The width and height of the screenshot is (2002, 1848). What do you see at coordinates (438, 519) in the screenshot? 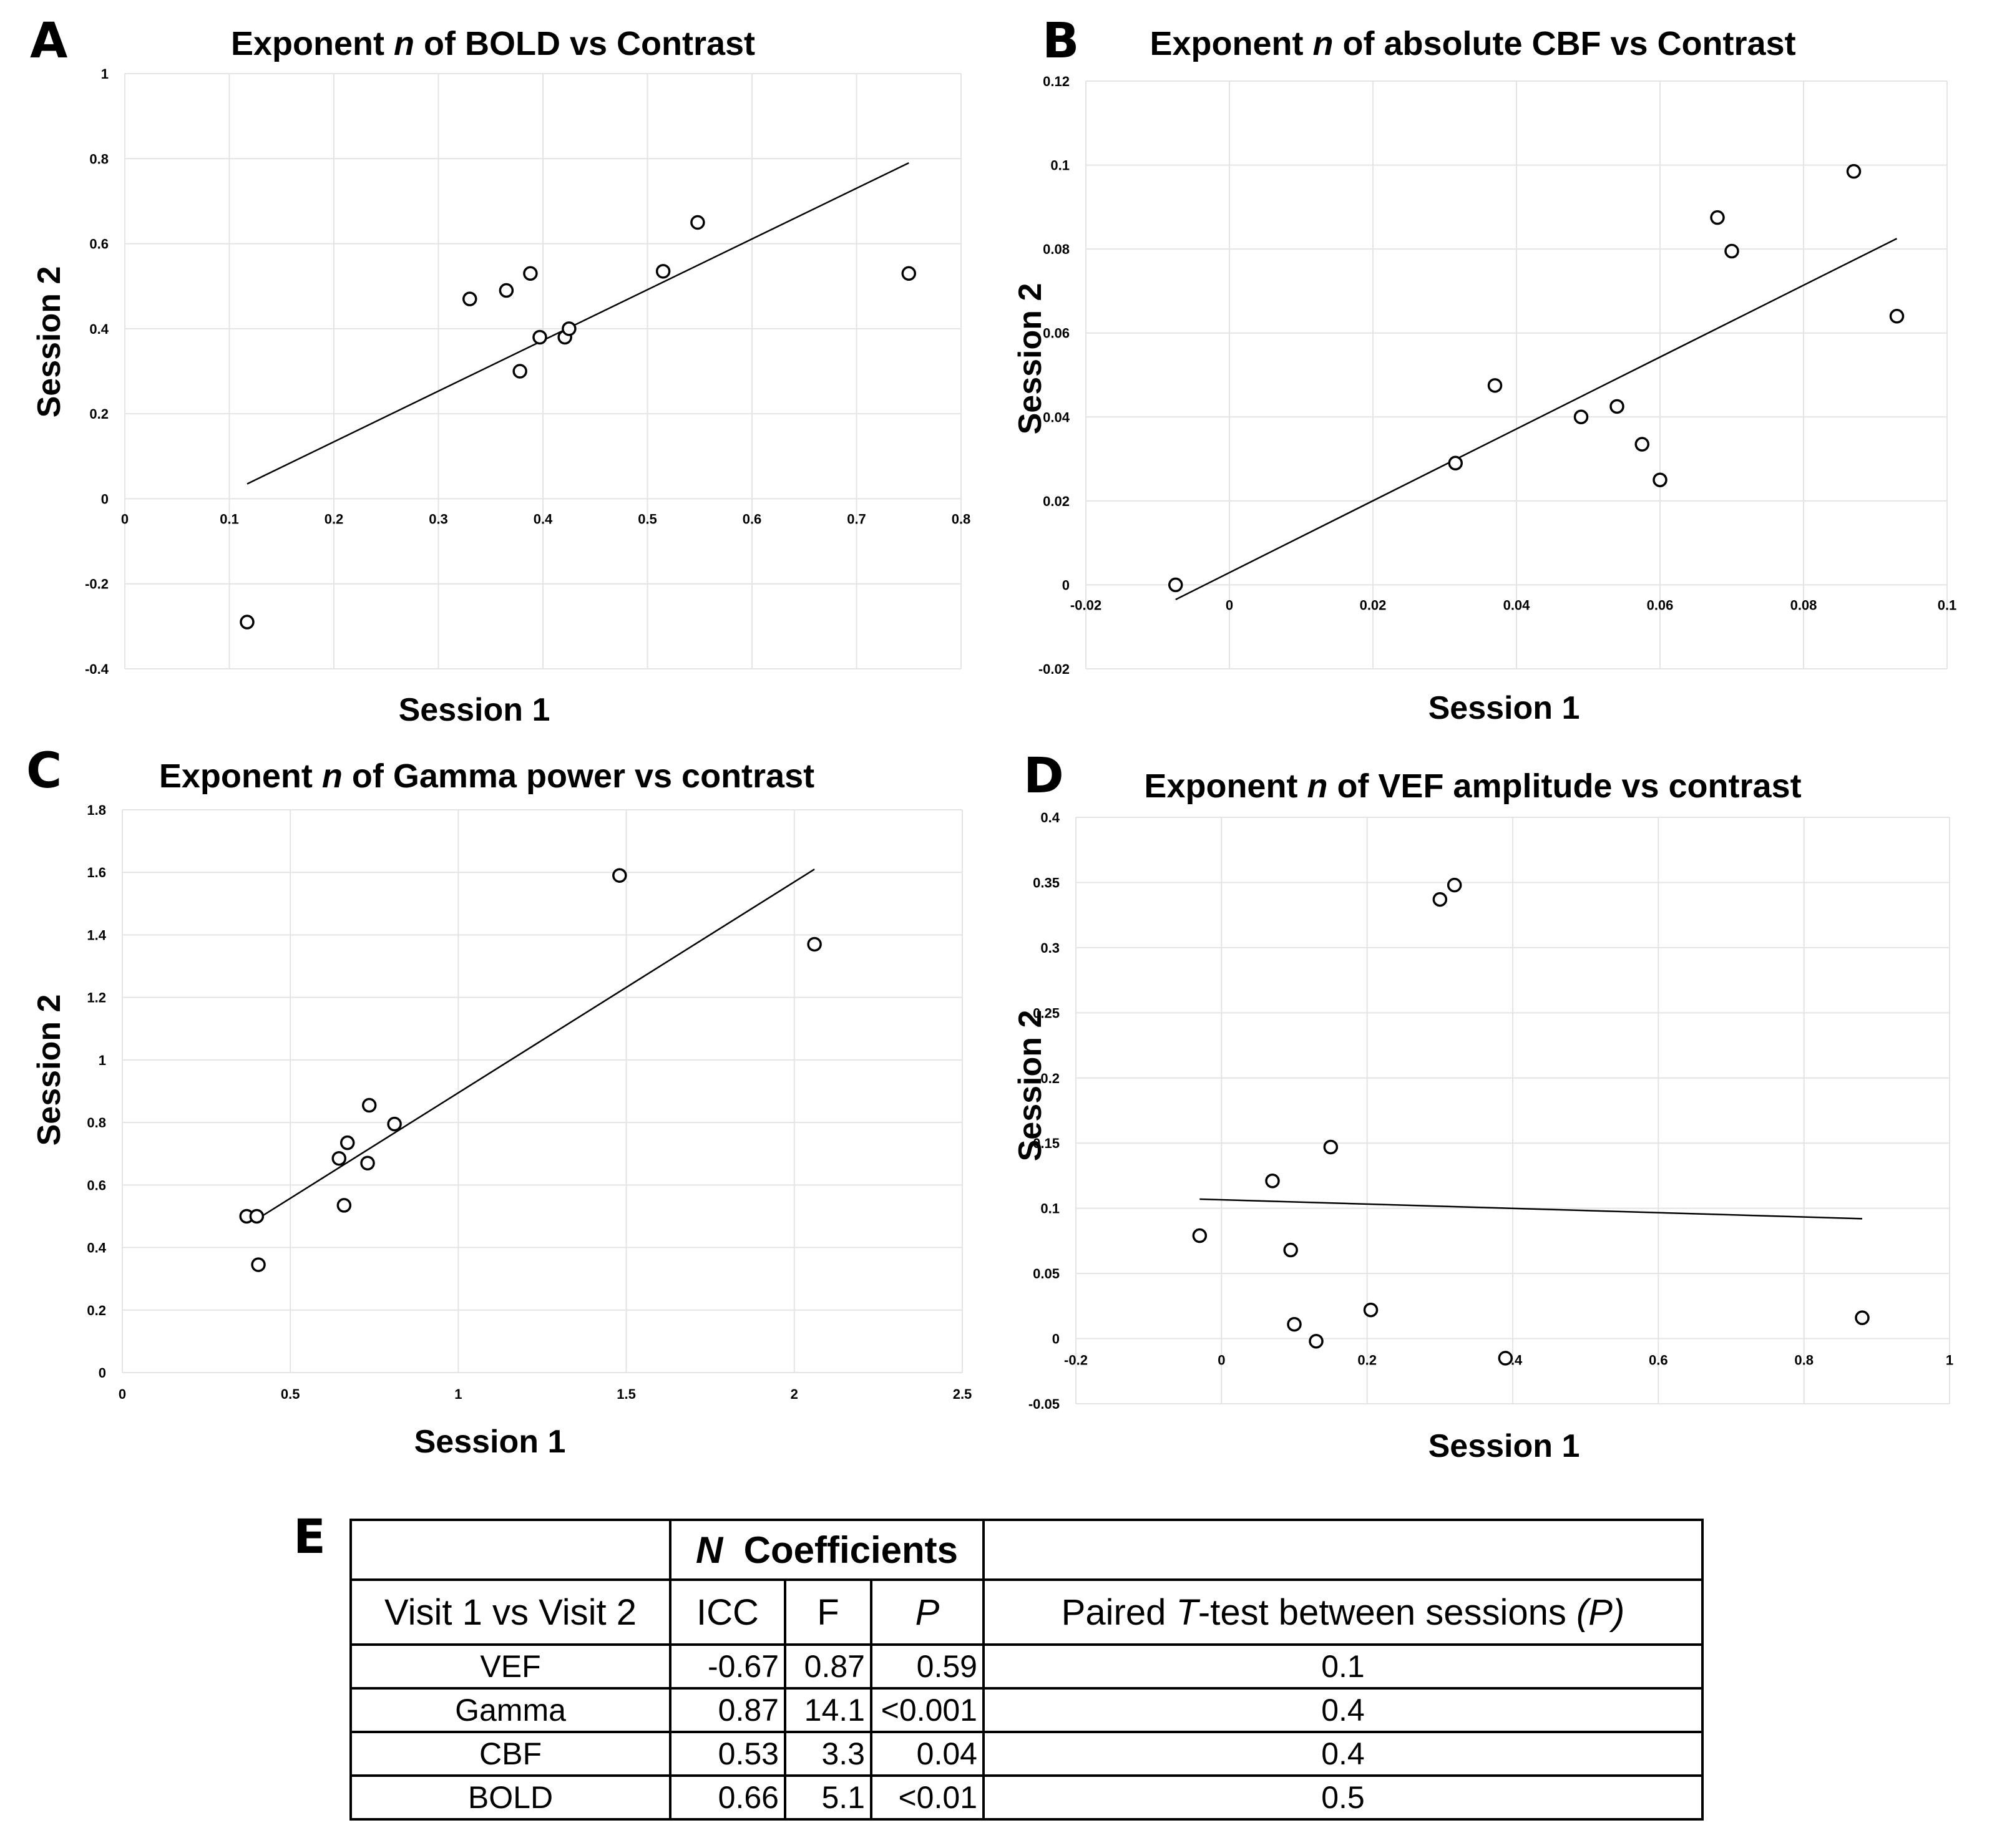
I see `x-tick-label: 0.3` at bounding box center [438, 519].